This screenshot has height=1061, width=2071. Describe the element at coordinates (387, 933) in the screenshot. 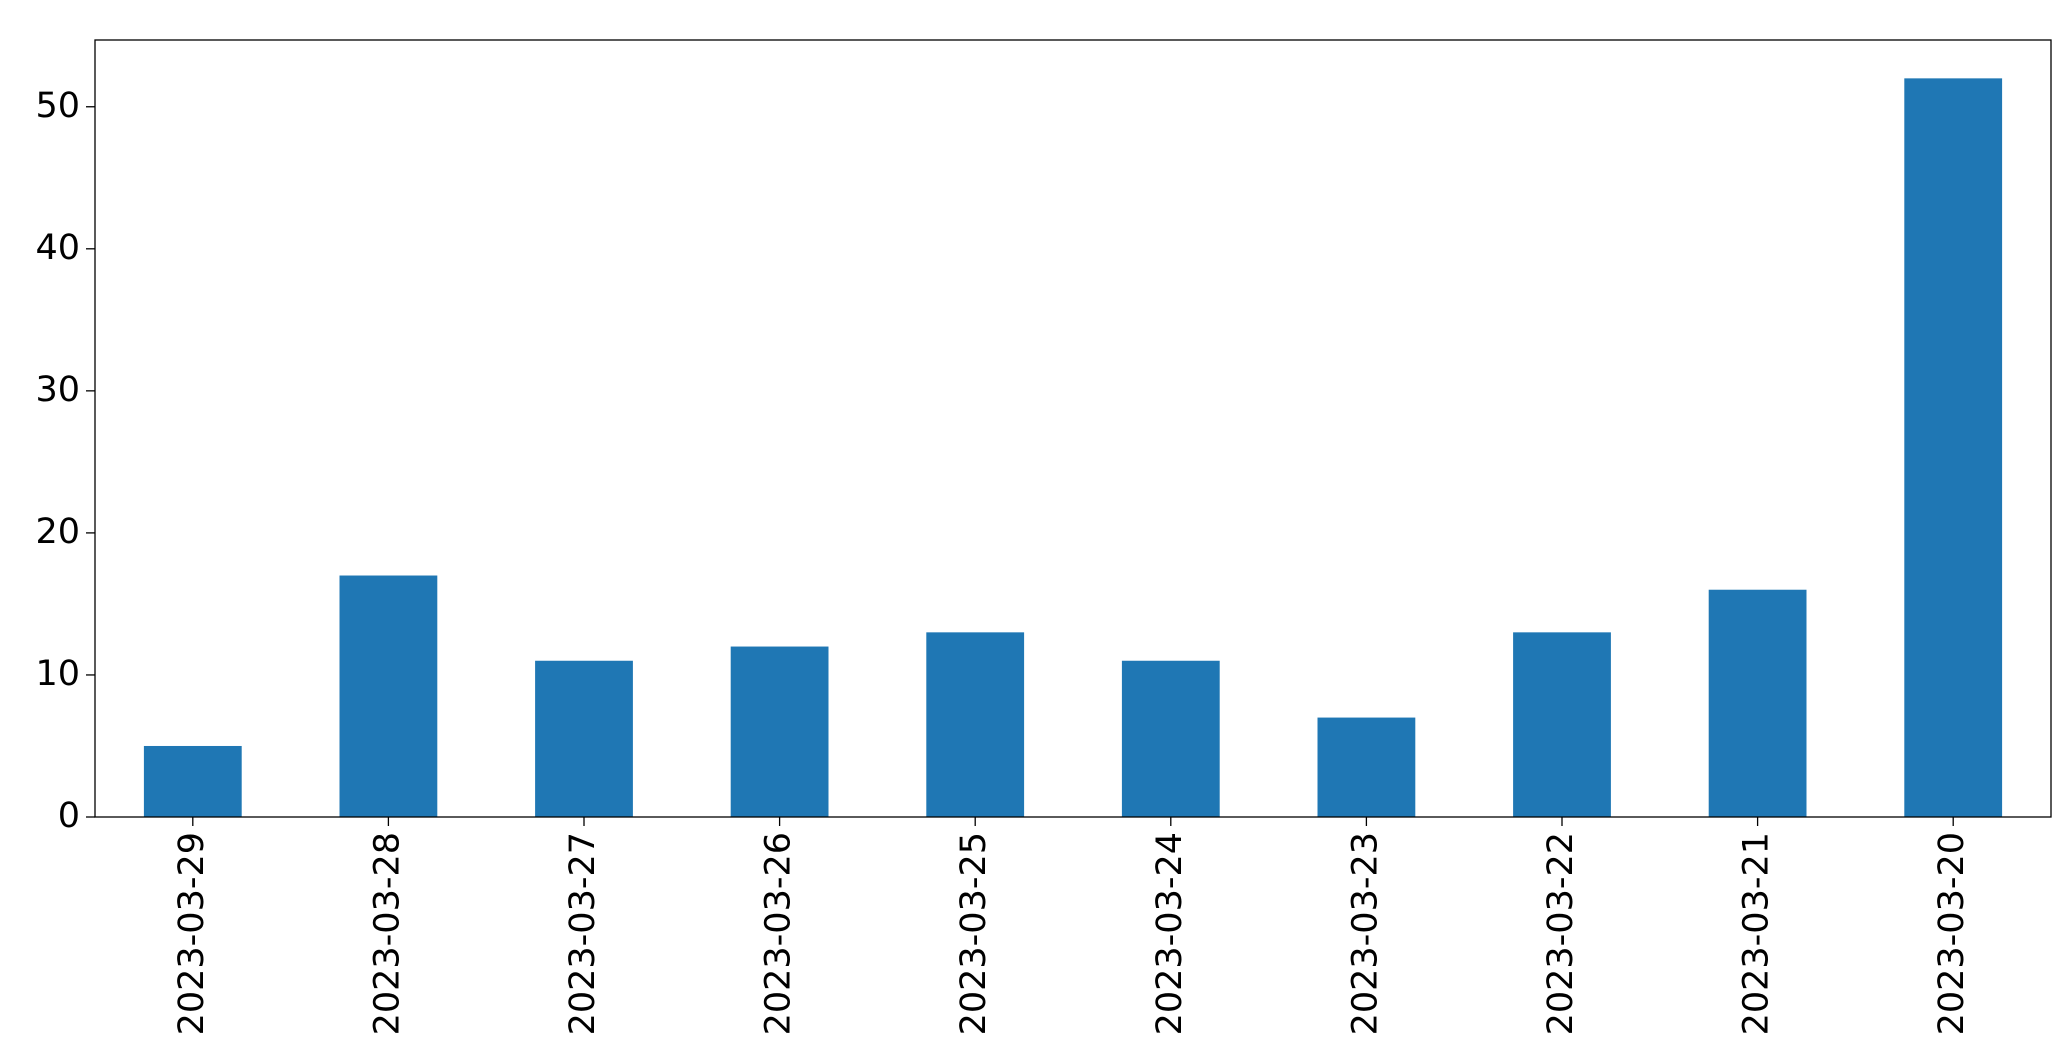

I see `x-tick-label: 2023-03-28` at that location.